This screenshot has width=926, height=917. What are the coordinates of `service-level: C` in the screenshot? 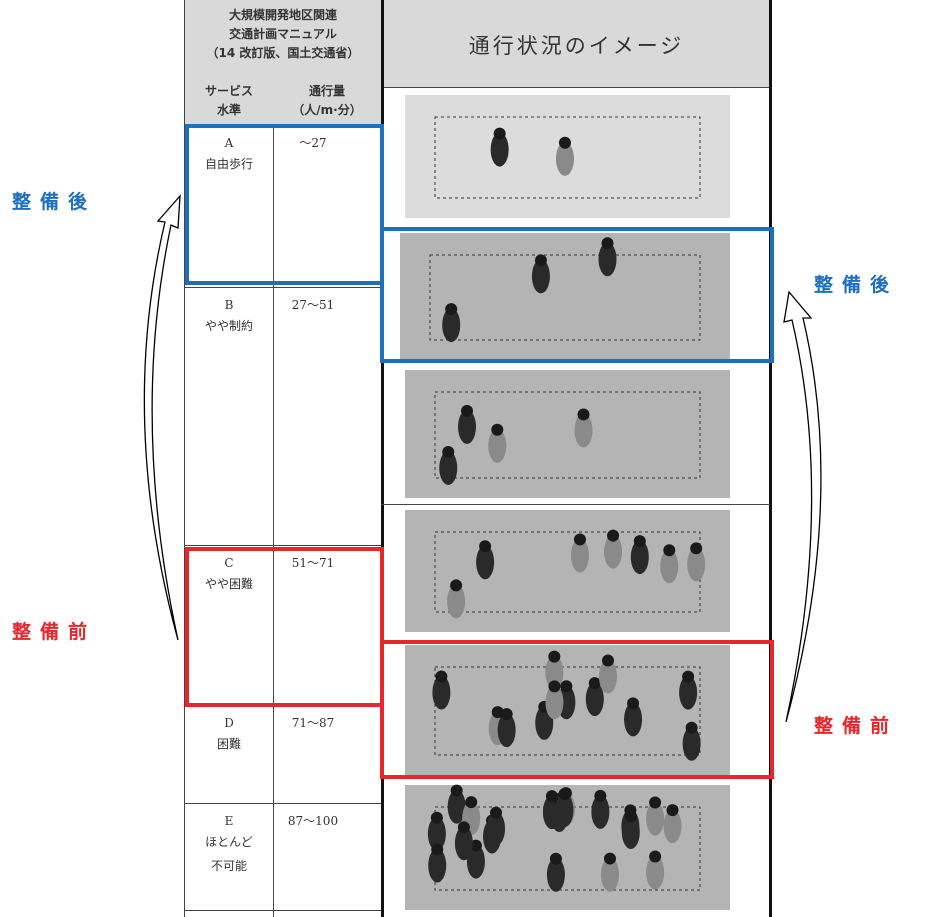 It's located at (229, 563).